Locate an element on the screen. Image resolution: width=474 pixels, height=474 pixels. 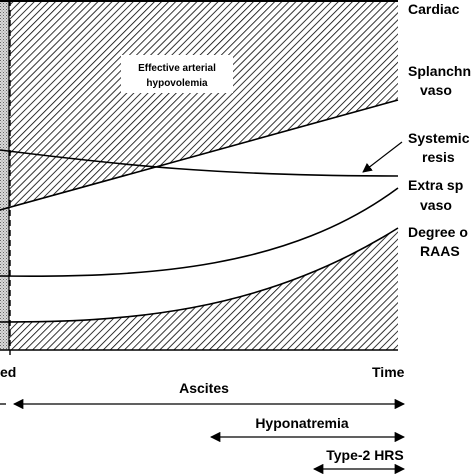
splanchnic-label-2: vaso is located at coordinates (436, 90).